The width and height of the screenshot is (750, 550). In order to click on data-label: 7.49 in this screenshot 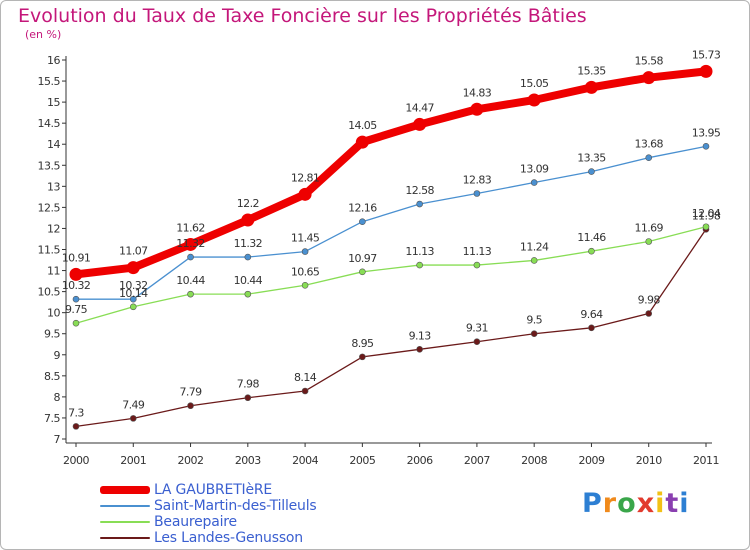, I will do `click(133, 404)`.